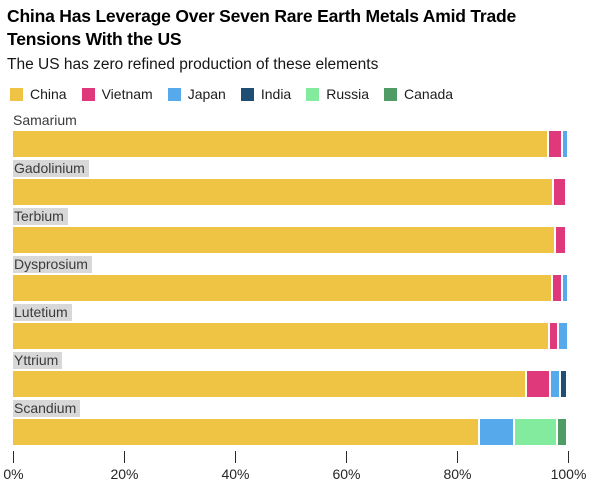 The image size is (600, 503). I want to click on legend-item-canada: Canada, so click(418, 94).